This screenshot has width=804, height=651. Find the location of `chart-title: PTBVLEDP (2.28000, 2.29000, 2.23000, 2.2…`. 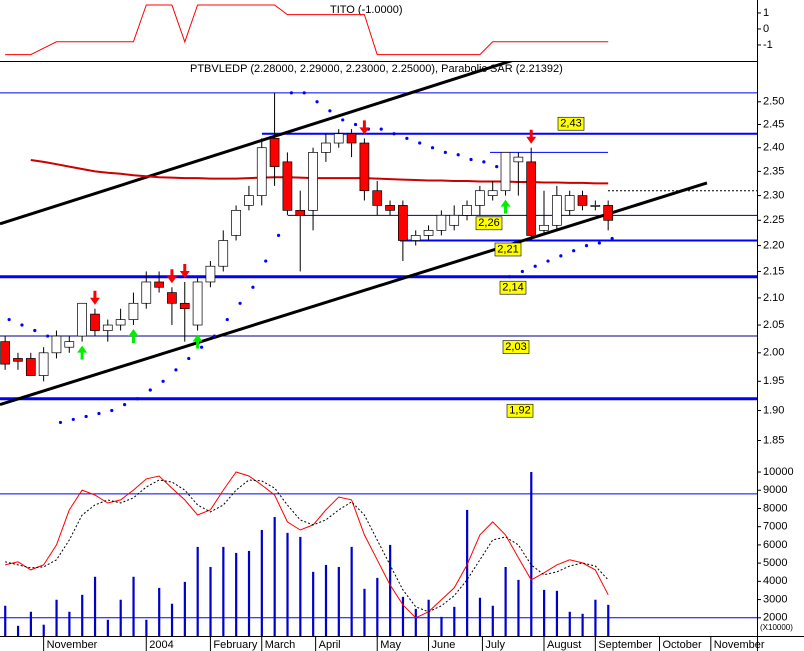

chart-title: PTBVLEDP (2.28000, 2.29000, 2.23000, 2.2… is located at coordinates (376, 69).